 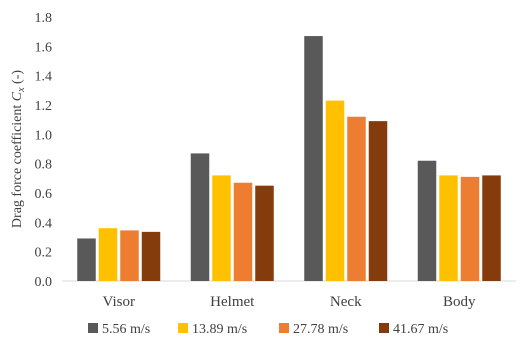 What do you see at coordinates (44, 77) in the screenshot?
I see `y-tick-label: 1.4` at bounding box center [44, 77].